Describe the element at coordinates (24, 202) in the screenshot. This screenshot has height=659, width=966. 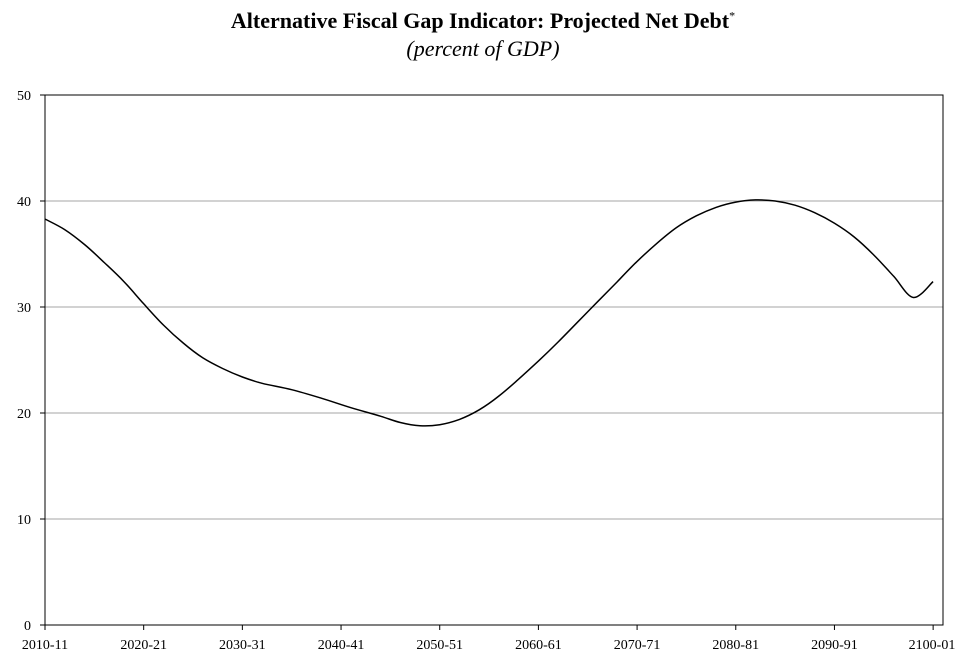
I see `y-tick-label-40: 40` at that location.